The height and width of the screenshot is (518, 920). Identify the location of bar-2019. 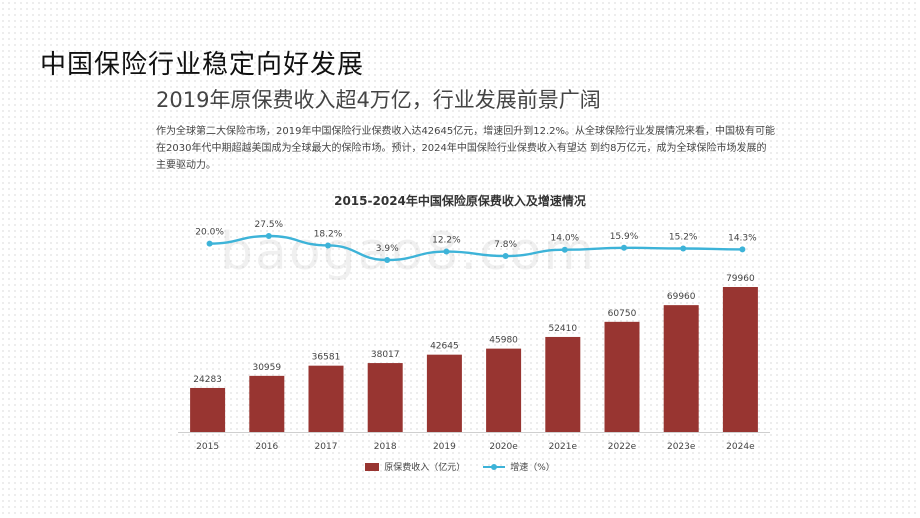
(444, 393).